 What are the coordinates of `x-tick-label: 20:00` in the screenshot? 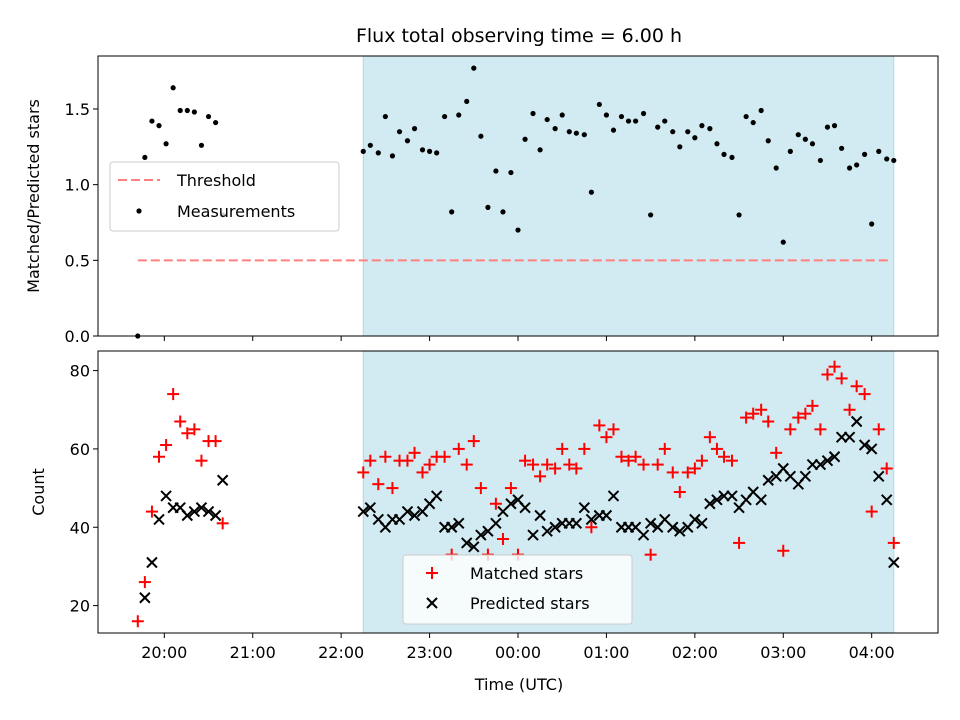 It's located at (164, 652).